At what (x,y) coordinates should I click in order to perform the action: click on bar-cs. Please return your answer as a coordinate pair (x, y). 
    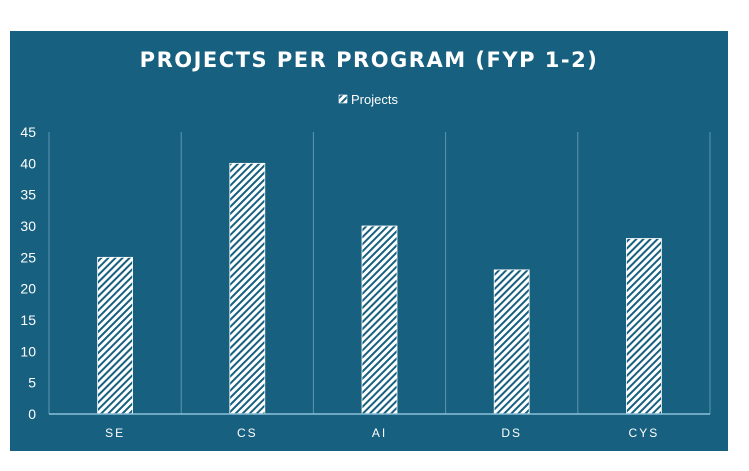
    Looking at the image, I should click on (247, 288).